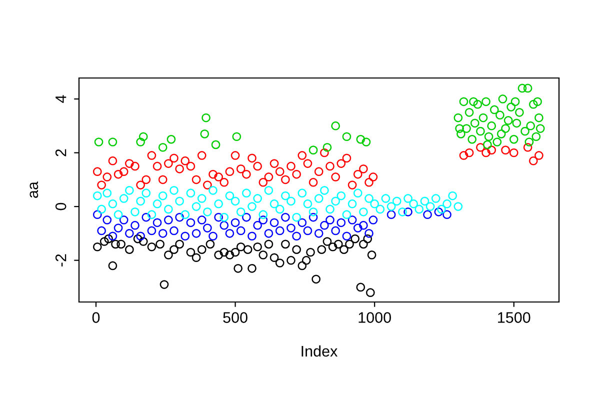 The image size is (600, 400). Describe the element at coordinates (374, 317) in the screenshot. I see `x-tick-label: 1000` at that location.